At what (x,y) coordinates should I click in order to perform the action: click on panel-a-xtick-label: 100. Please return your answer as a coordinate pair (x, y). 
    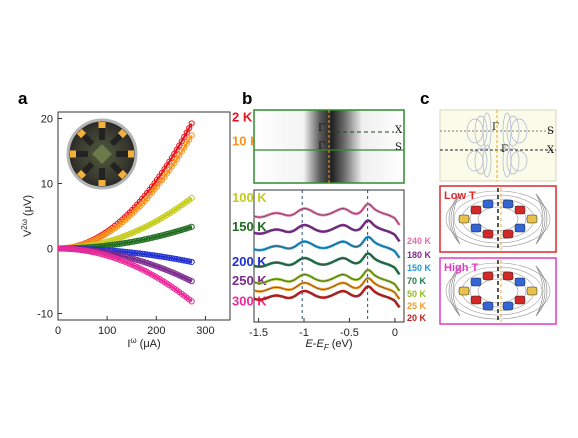
    Looking at the image, I should click on (107, 331).